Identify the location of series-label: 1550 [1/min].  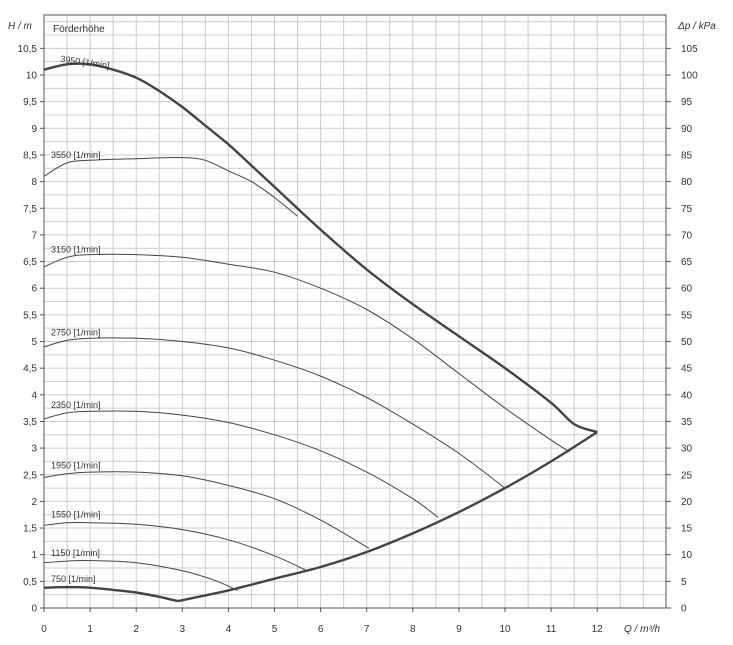
(76, 515).